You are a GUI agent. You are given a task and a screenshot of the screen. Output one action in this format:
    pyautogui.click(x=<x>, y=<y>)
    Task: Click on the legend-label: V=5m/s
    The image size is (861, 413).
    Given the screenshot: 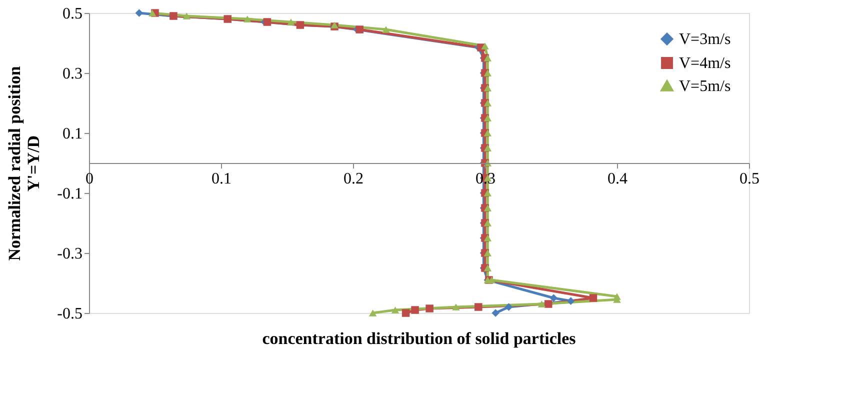 What is the action you would take?
    pyautogui.click(x=705, y=86)
    